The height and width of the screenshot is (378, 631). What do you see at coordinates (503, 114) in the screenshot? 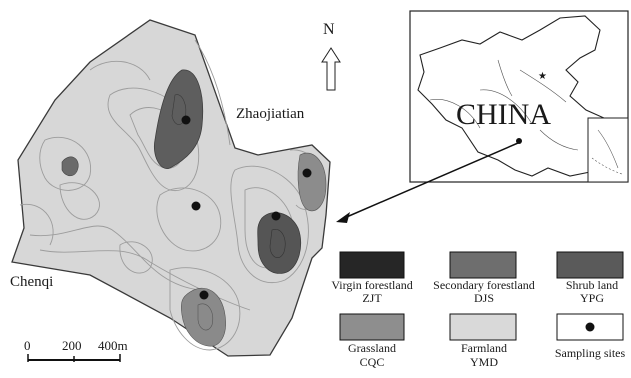
I see `inset-country-label: CHINA` at bounding box center [503, 114].